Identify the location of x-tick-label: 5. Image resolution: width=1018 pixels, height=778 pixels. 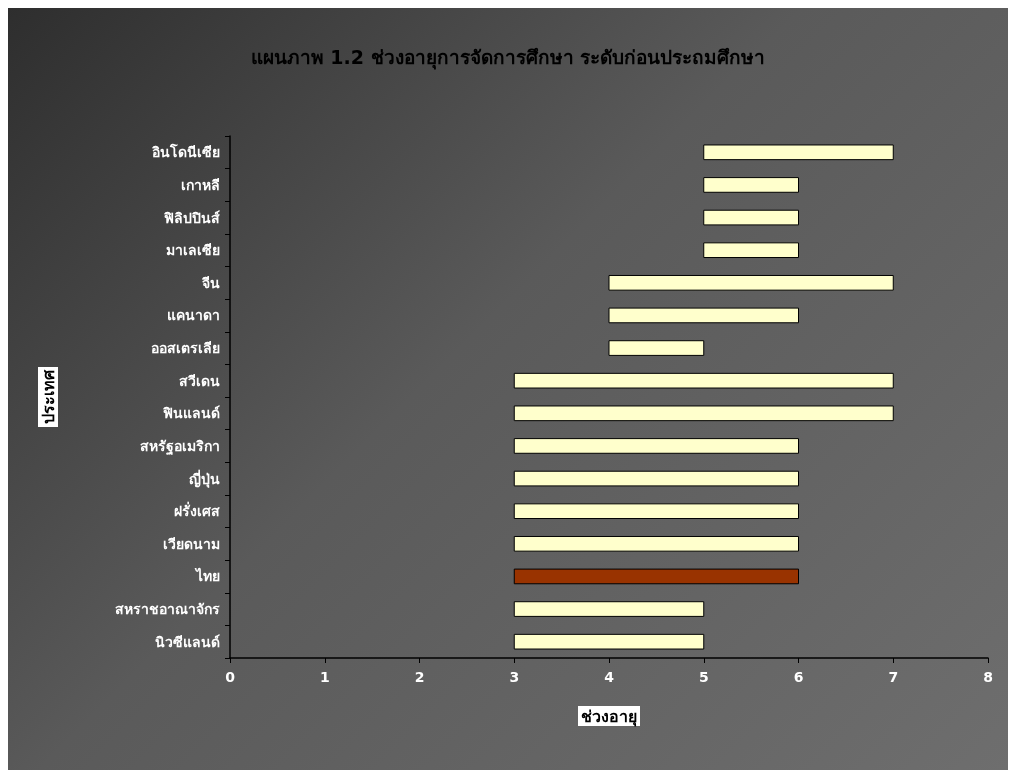
(703, 677).